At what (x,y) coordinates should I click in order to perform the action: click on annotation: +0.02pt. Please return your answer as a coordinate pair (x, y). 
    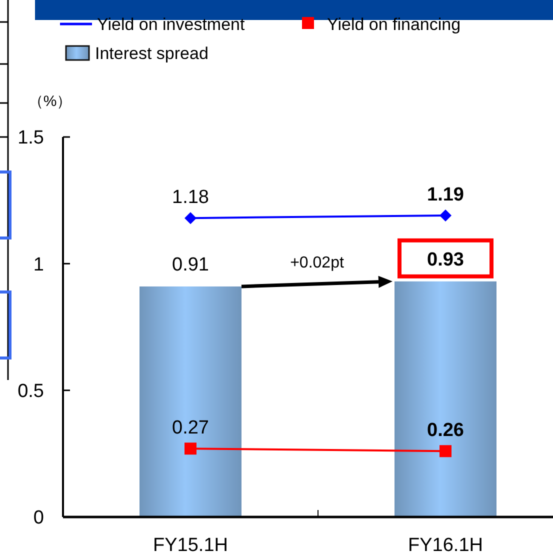
    Looking at the image, I should click on (317, 263).